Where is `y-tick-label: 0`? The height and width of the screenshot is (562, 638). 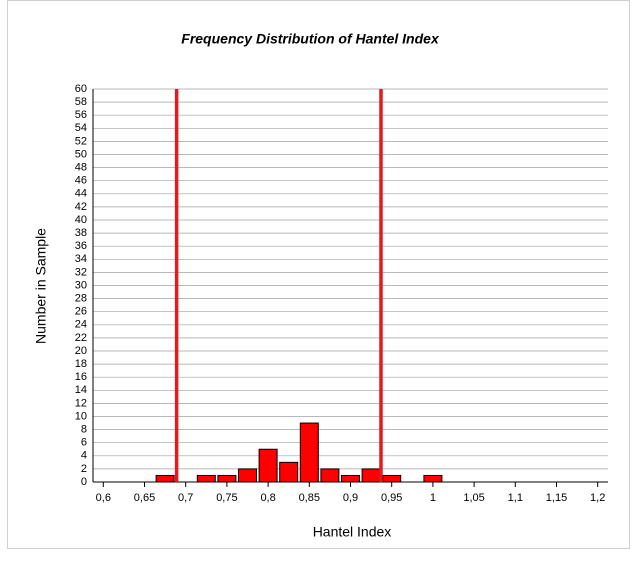 y-tick-label: 0 is located at coordinates (84, 482).